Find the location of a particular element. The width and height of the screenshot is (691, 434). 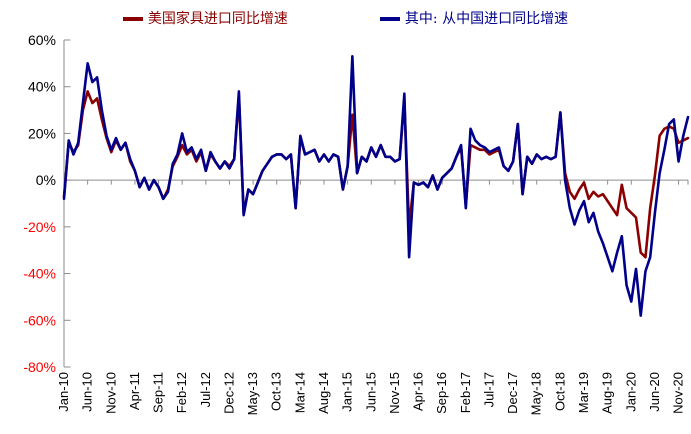

x-tick-label: Sep-16 is located at coordinates (441, 393).